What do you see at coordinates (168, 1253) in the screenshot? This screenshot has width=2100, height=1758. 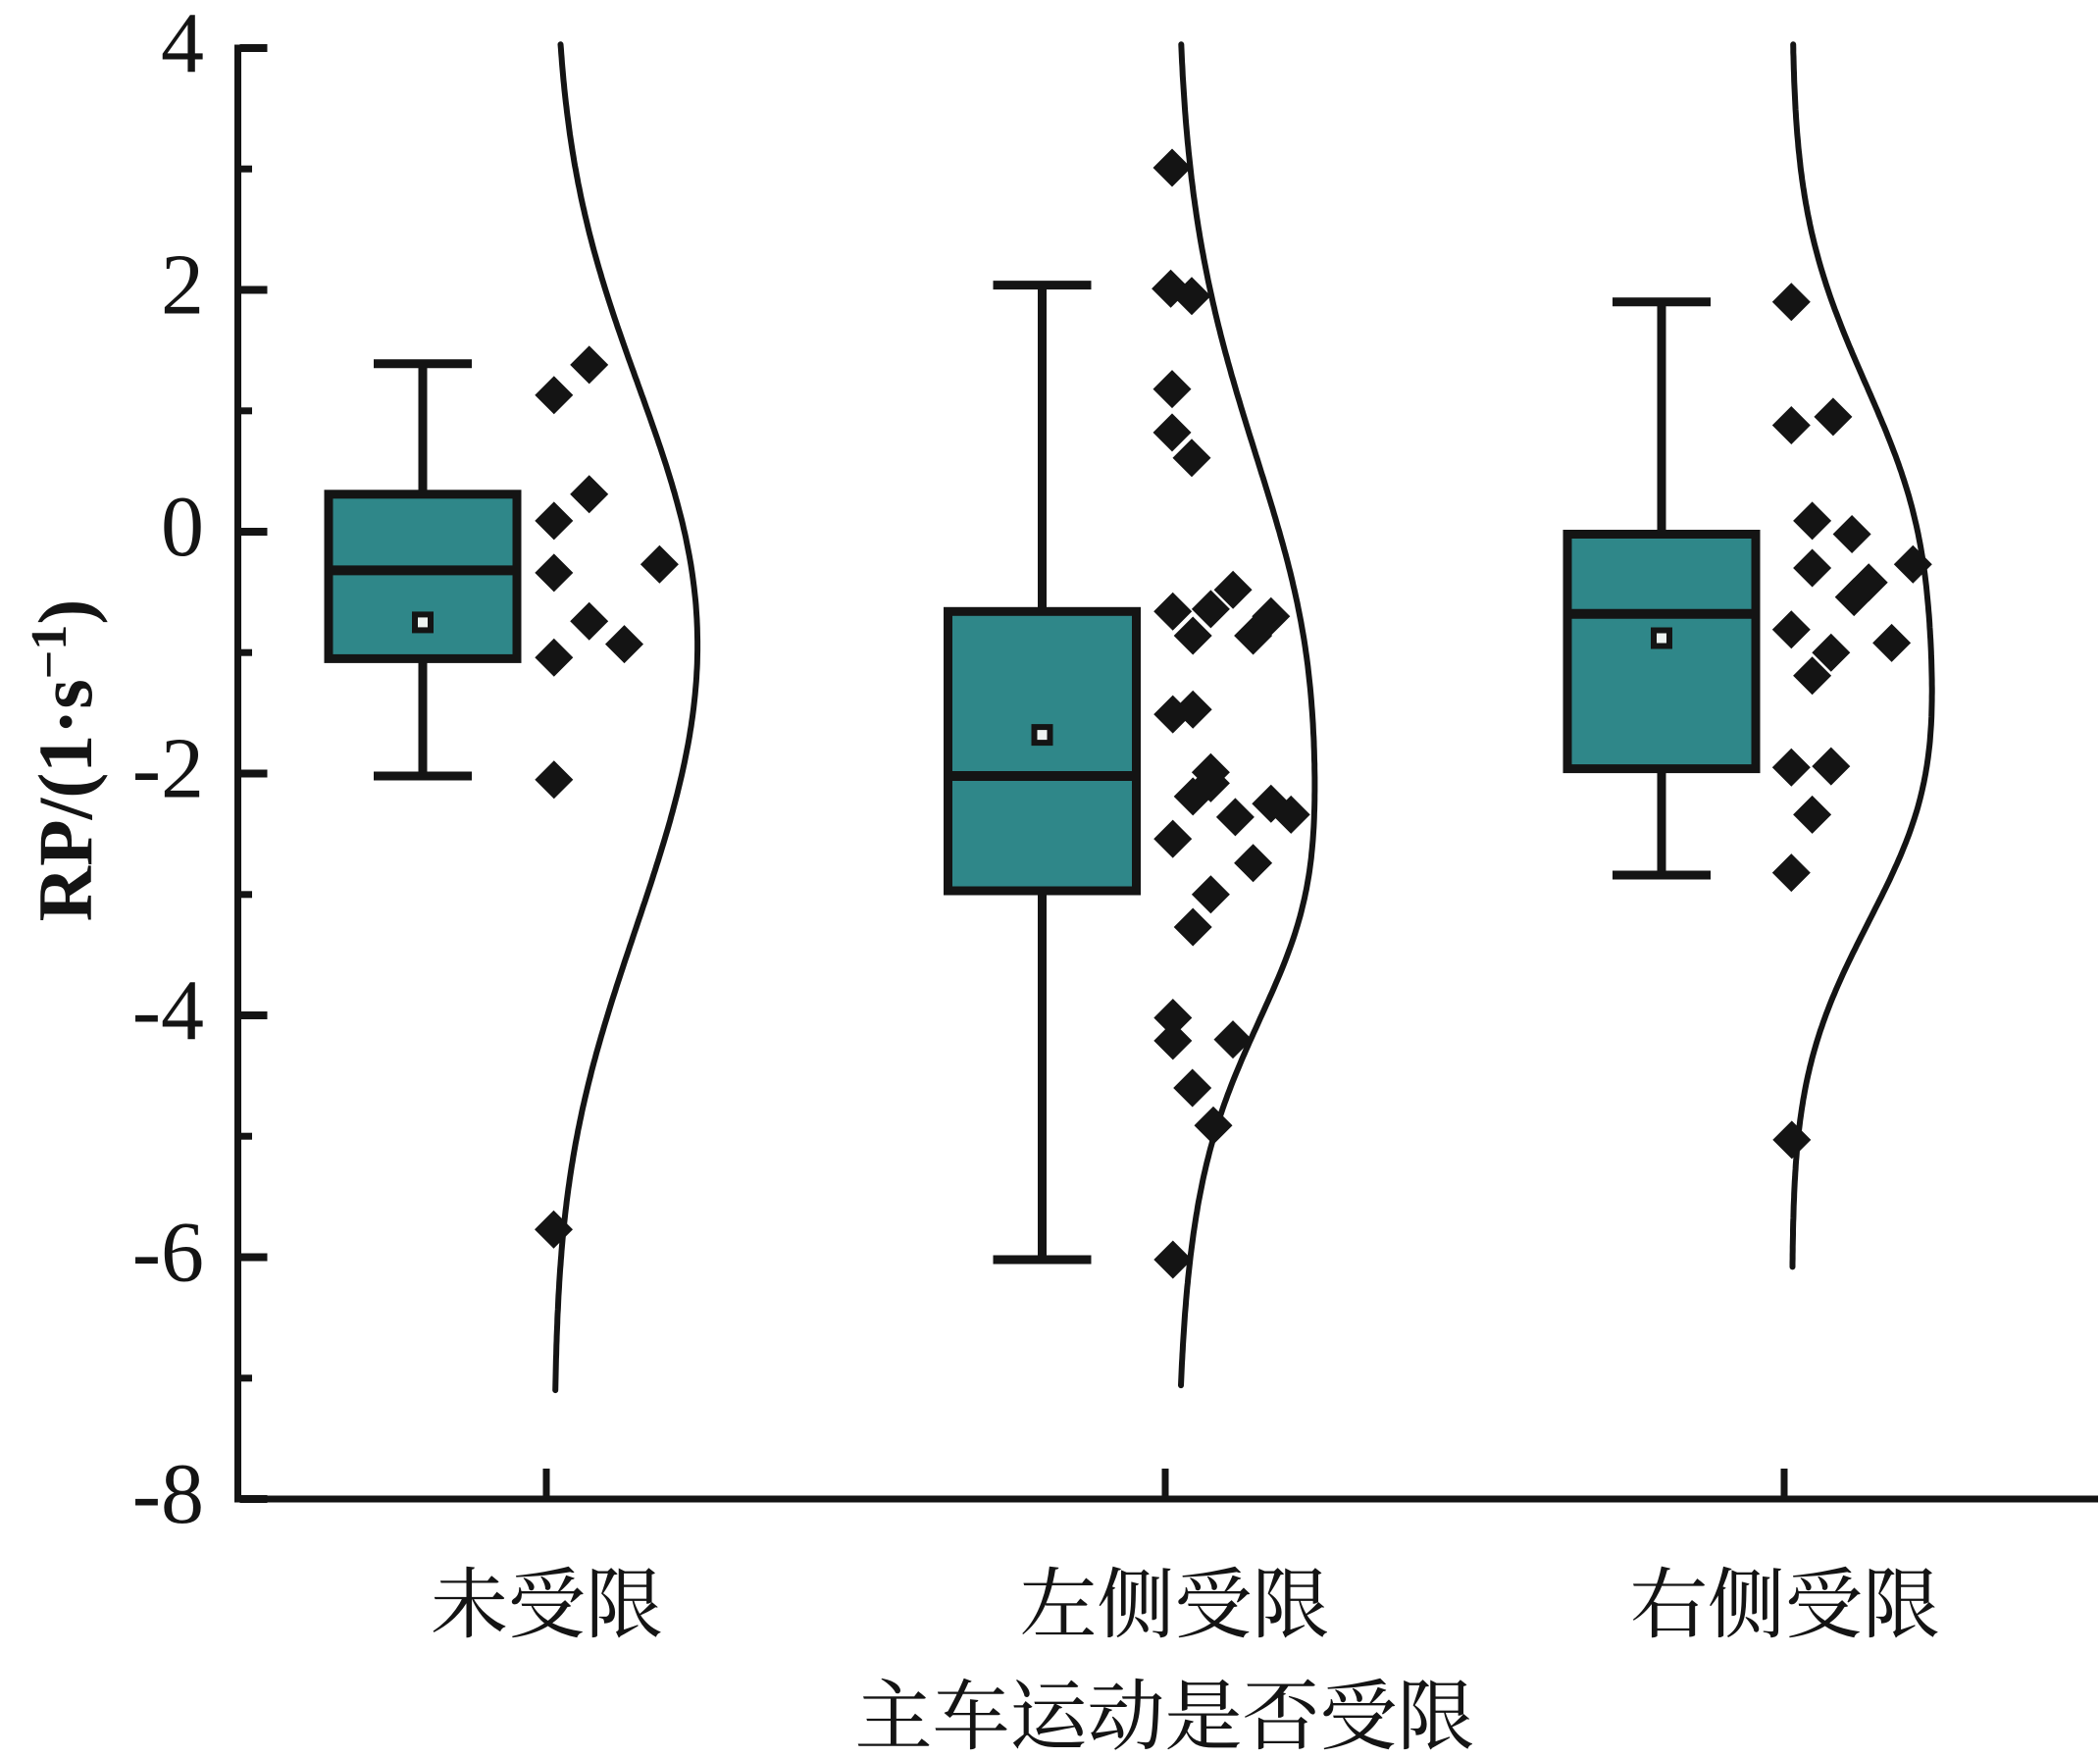 I see `svg-text: -6` at bounding box center [168, 1253].